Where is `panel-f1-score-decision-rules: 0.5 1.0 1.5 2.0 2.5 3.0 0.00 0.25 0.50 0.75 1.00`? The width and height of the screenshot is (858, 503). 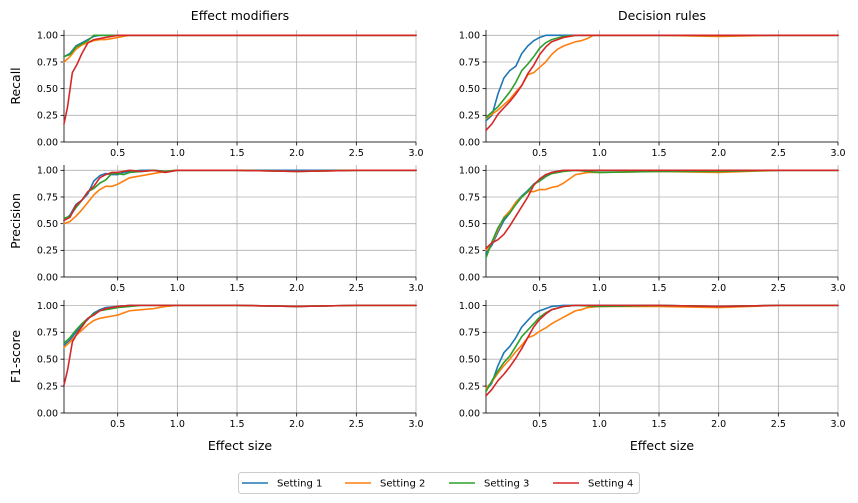
panel-f1-score-decision-rules: 0.5 1.0 1.5 2.0 2.5 3.0 0.00 0.25 0.50 0.75 1.00 is located at coordinates (652, 365).